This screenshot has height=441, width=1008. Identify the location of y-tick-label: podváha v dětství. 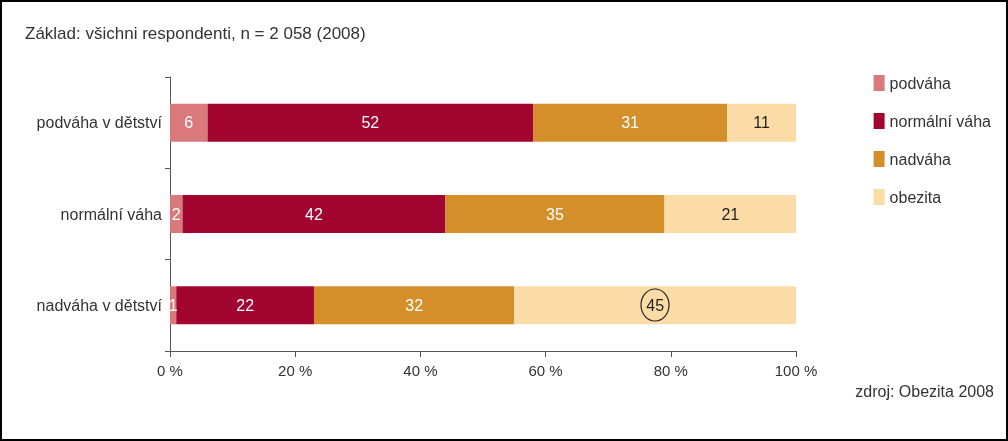
(99, 123).